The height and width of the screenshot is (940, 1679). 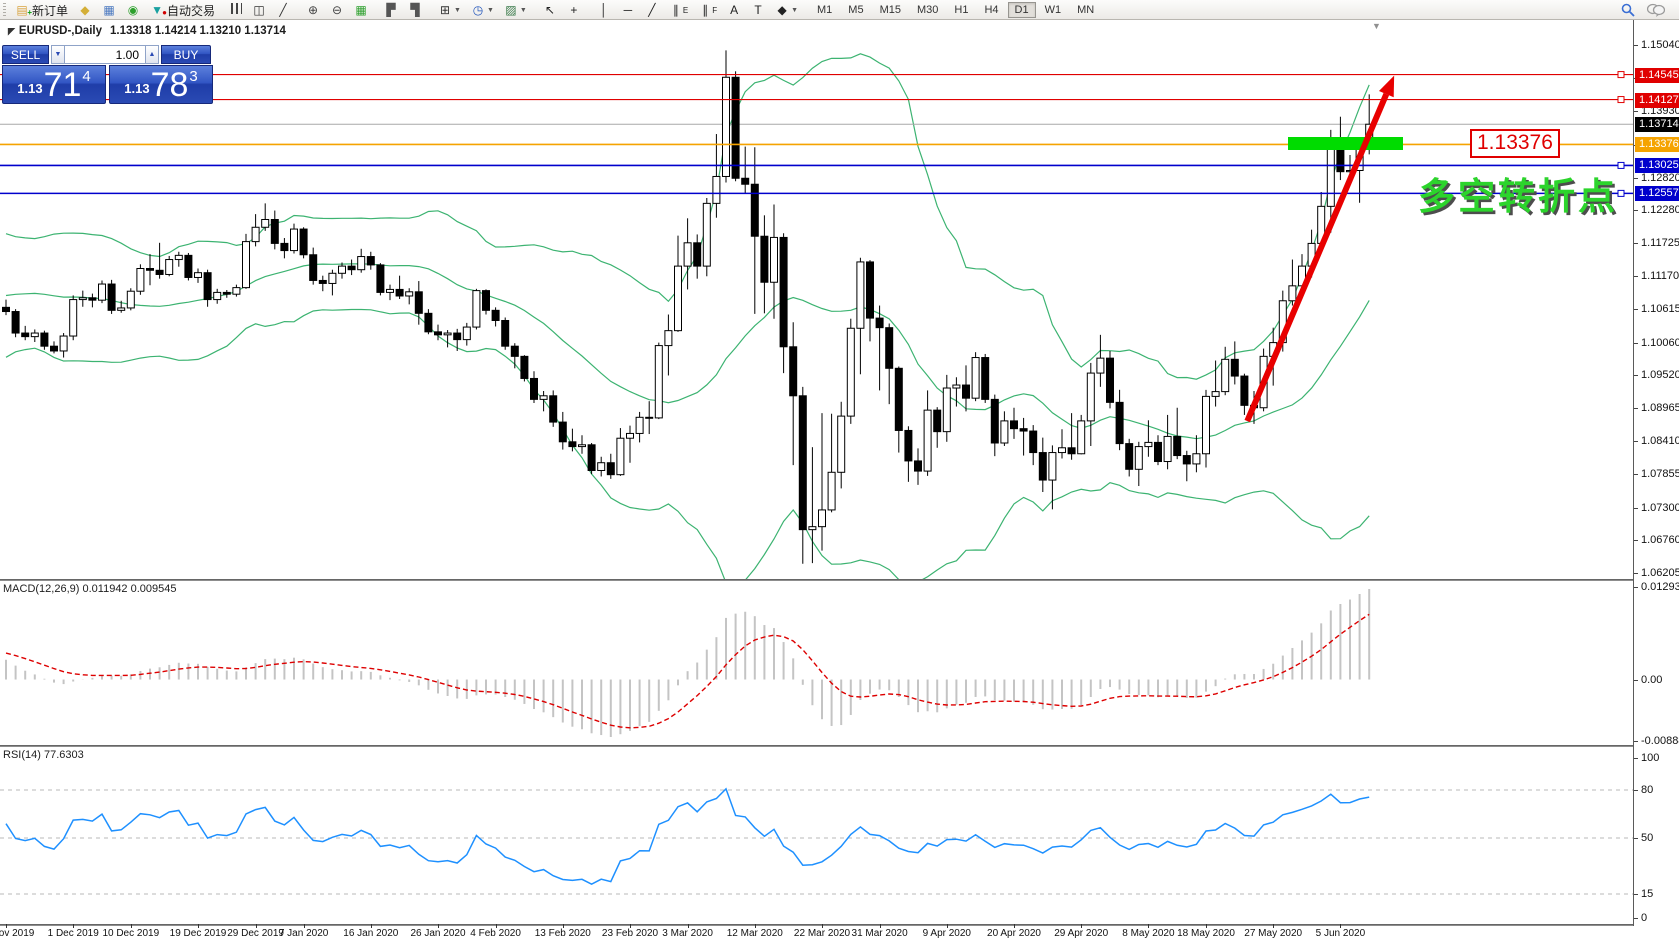 I want to click on vertical-line-button: │, so click(x=604, y=10).